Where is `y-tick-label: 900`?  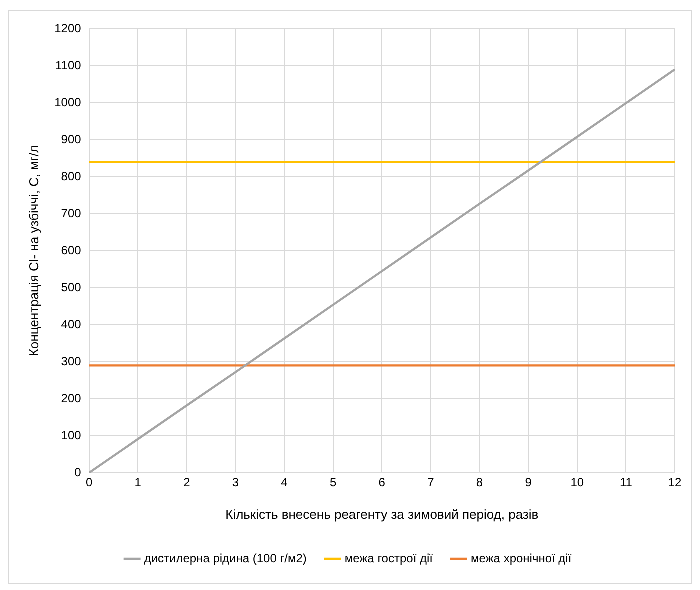
y-tick-label: 900 is located at coordinates (71, 139).